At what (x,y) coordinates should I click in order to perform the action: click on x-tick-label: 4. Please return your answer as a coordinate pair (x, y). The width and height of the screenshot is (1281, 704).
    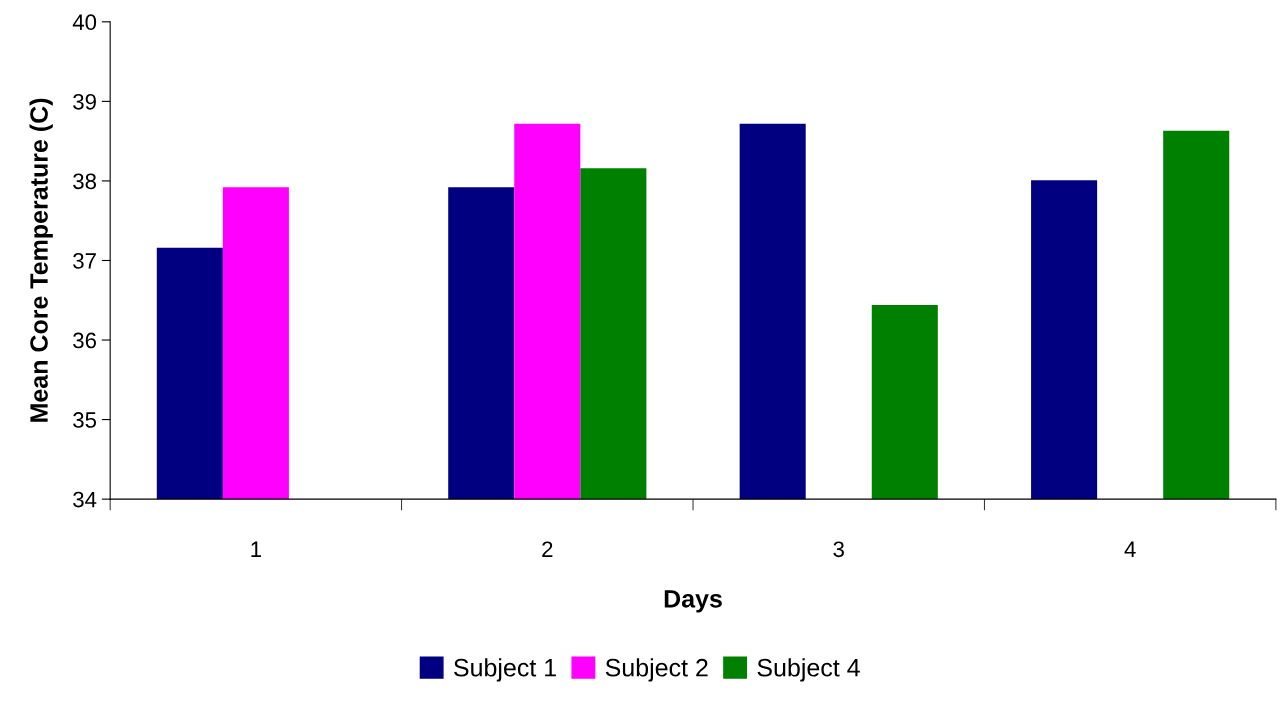
    Looking at the image, I should click on (1130, 549).